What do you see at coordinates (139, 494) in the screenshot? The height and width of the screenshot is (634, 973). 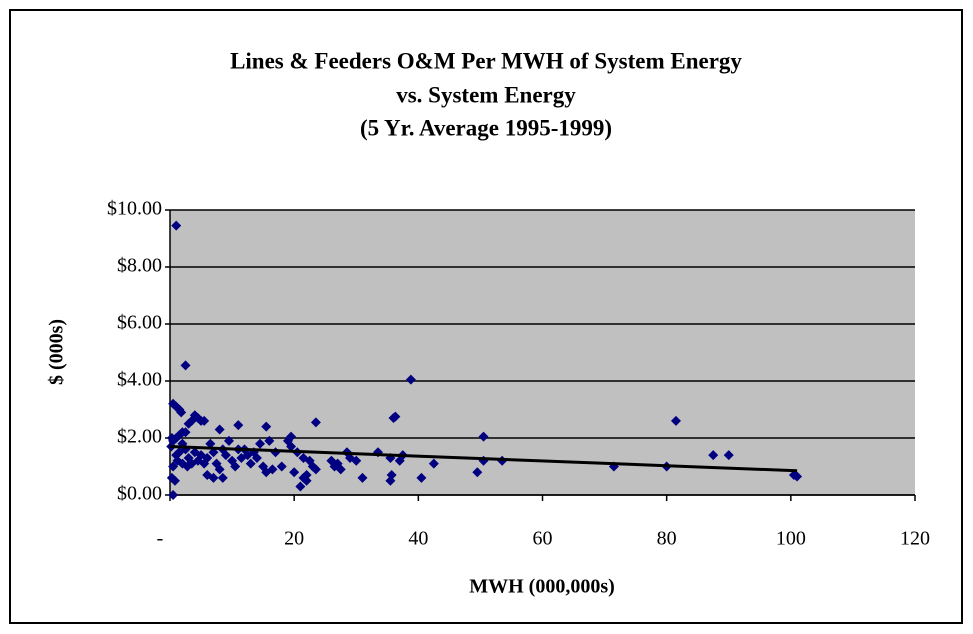 I see `y-tick-label: $0.00` at bounding box center [139, 494].